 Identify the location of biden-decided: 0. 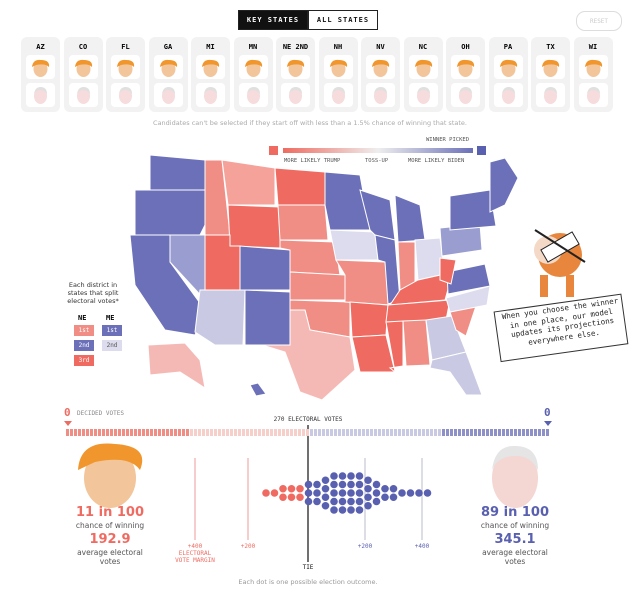
(547, 412).